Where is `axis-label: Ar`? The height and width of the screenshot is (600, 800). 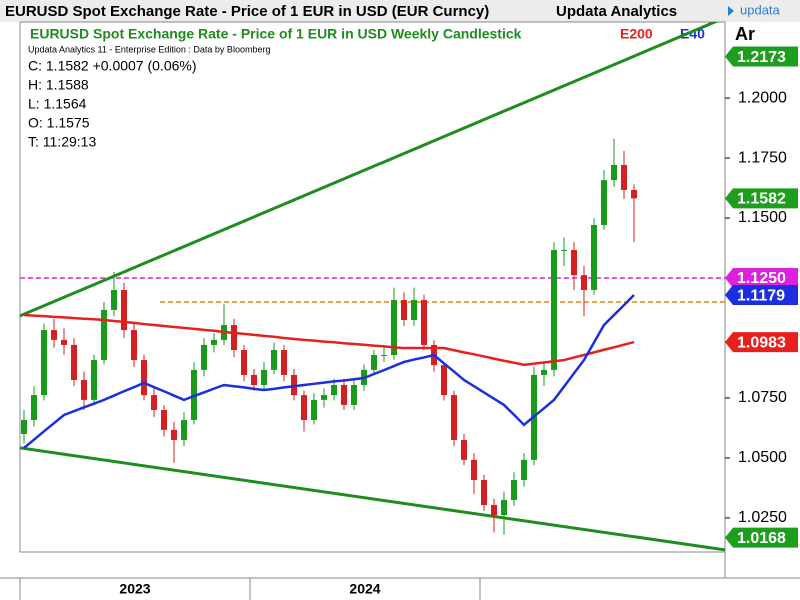 axis-label: Ar is located at coordinates (745, 34).